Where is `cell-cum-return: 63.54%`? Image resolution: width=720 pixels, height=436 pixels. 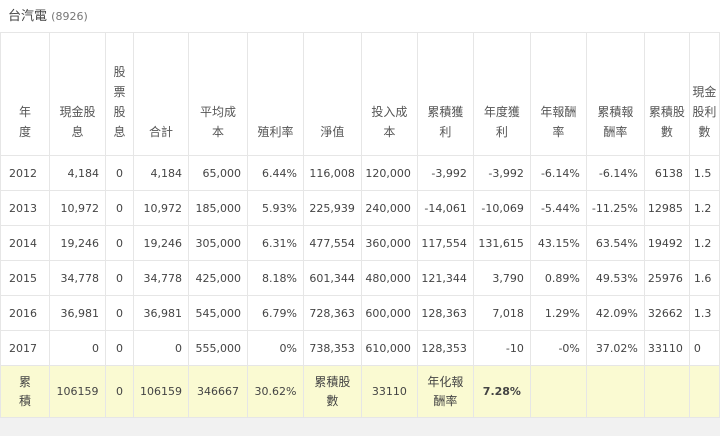 cell-cum-return: 63.54% is located at coordinates (615, 243).